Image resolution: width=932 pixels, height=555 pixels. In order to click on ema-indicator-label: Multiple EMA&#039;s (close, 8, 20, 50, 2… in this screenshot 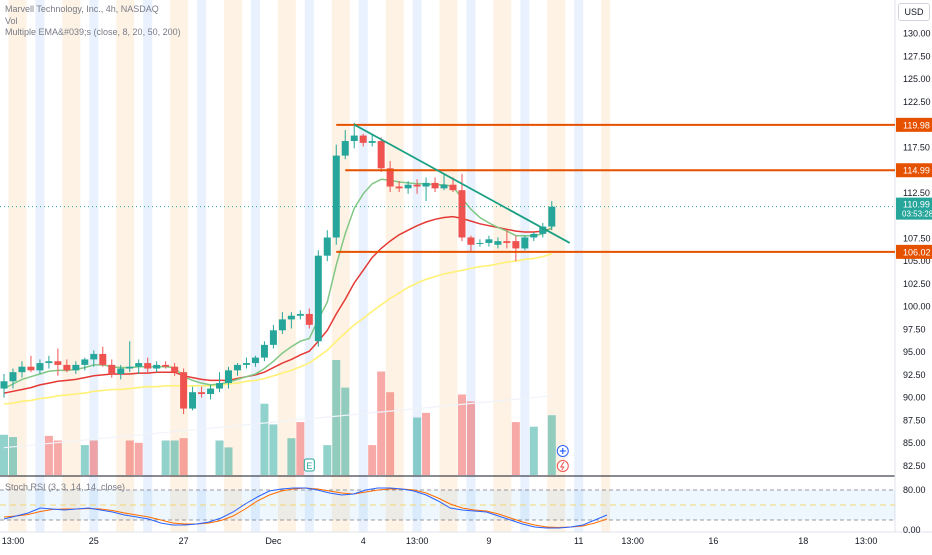, I will do `click(93, 32)`.